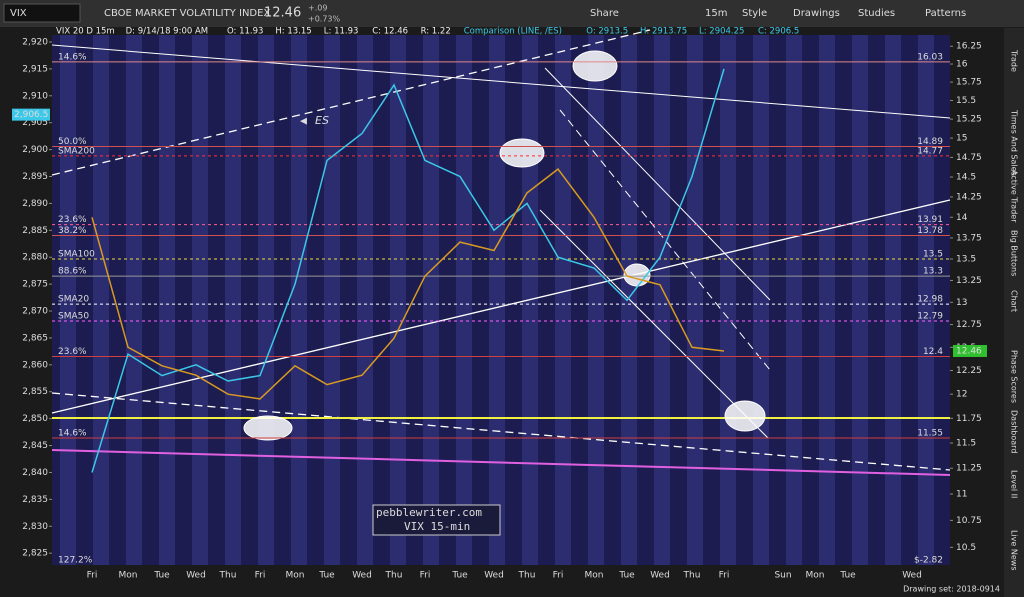 This screenshot has height=597, width=1024. What do you see at coordinates (721, 32) in the screenshot?
I see `info-item: L: 2904.25` at bounding box center [721, 32].